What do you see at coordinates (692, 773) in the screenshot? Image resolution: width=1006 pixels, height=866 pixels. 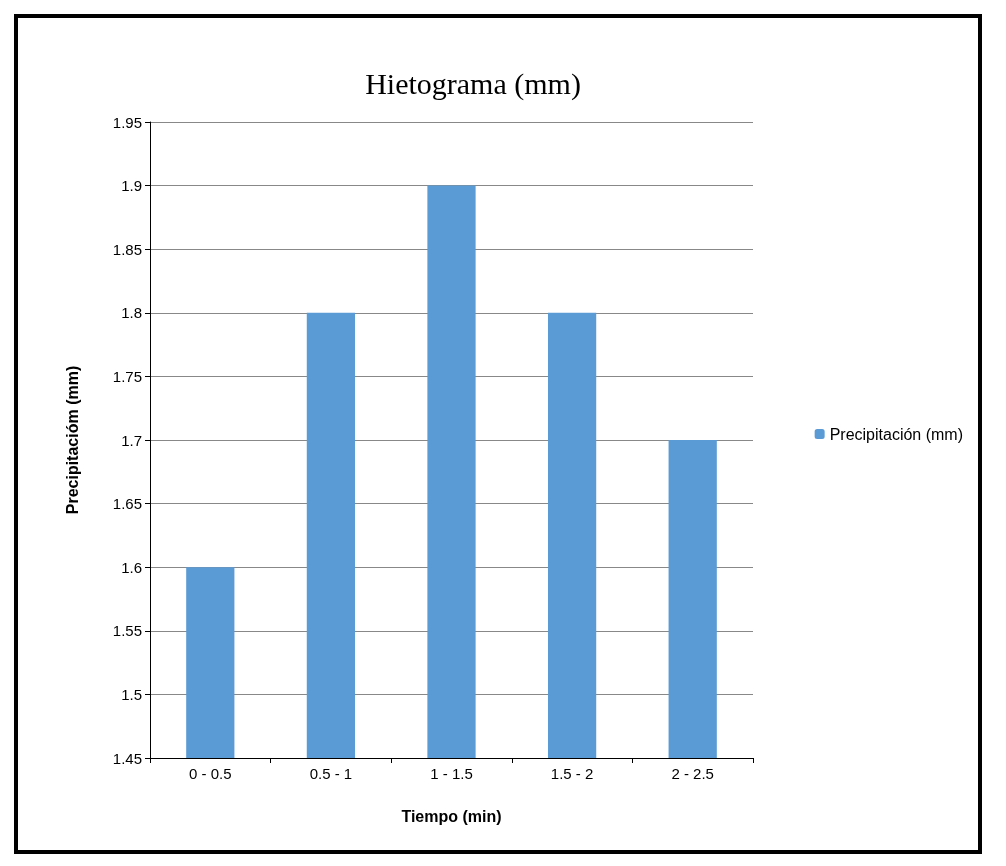 I see `x-tick-label: 2 - 2.5` at bounding box center [692, 773].